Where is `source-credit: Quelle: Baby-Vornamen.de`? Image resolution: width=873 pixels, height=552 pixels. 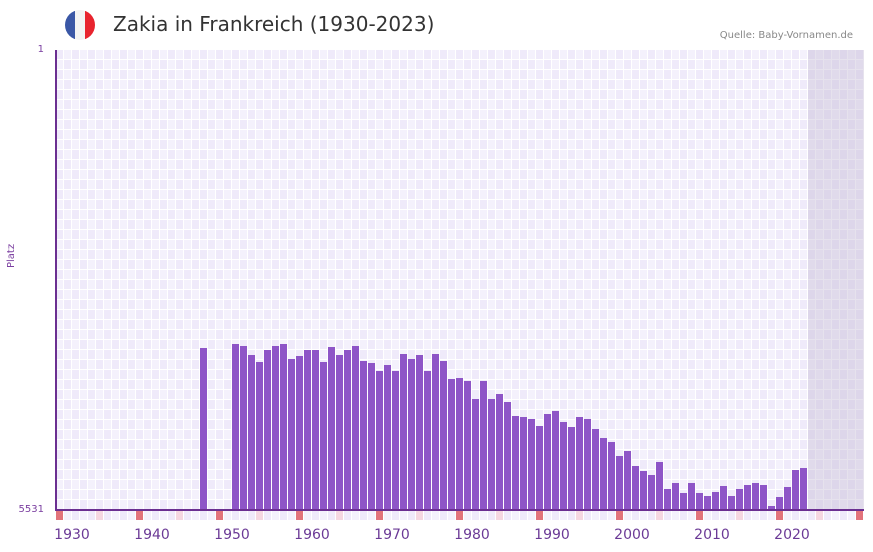 source-credit: Quelle: Baby-Vornamen.de is located at coordinates (786, 35).